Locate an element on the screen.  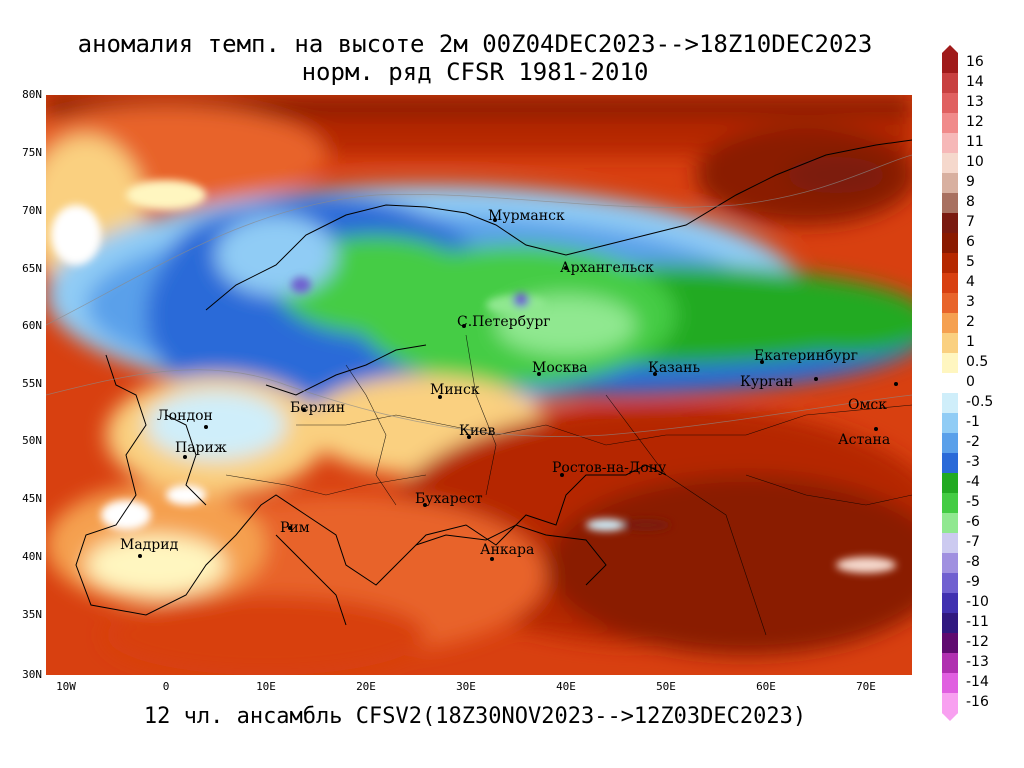
city-label-15: Ростов-на-Дону is located at coordinates (609, 468).